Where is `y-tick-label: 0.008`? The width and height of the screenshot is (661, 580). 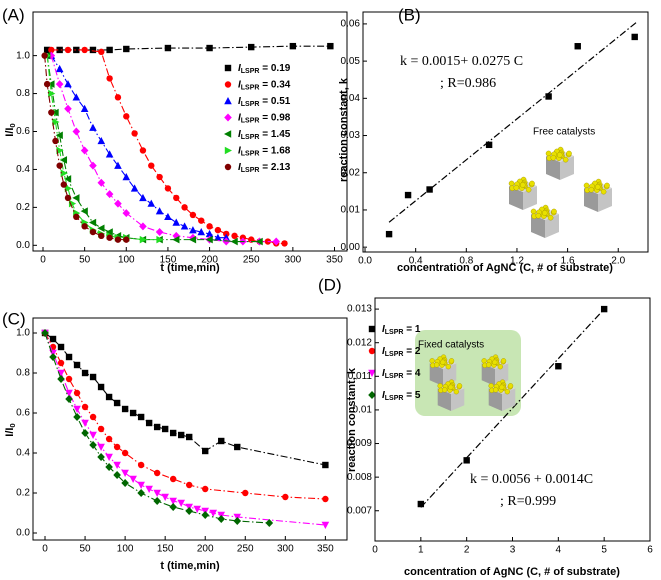 y-tick-label: 0.008 is located at coordinates (359, 477).